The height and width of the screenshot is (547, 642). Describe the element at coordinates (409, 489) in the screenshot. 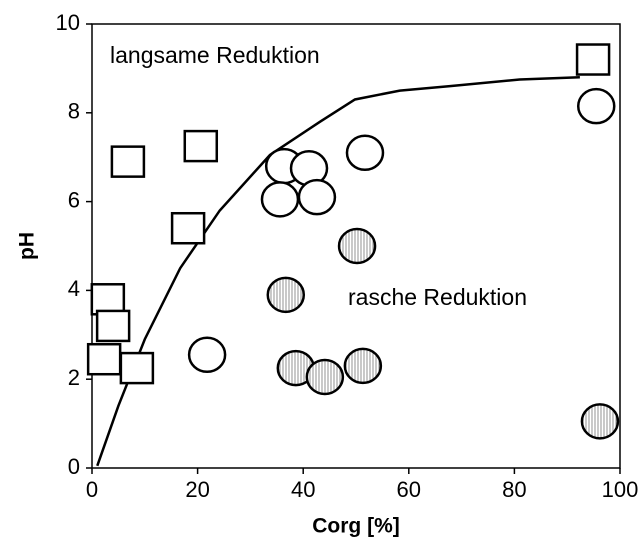

I see `x-tick-label: 60` at that location.